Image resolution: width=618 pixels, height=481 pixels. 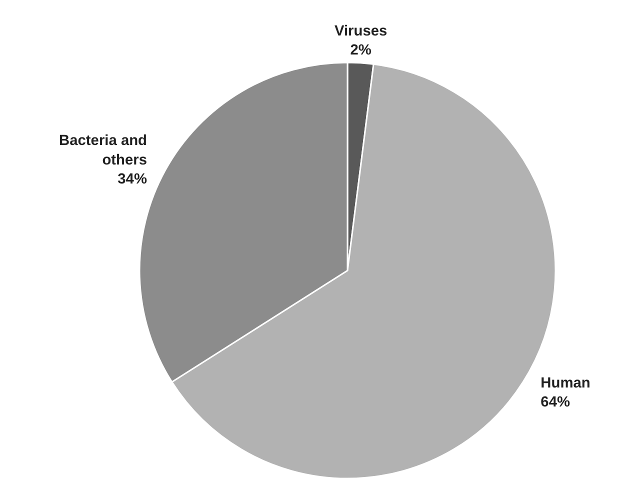 I want to click on slice-label: Viruses, so click(x=361, y=32).